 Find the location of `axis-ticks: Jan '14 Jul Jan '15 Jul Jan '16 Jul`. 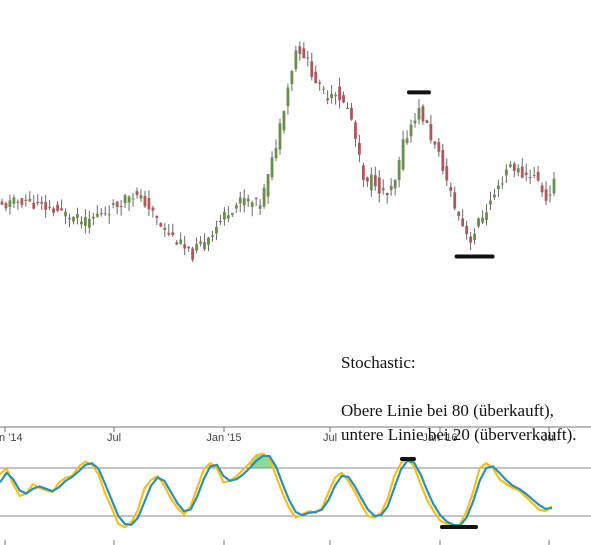

axis-ticks: Jan '14 Jul Jan '15 Jul Jan '16 Jul is located at coordinates (278, 435).